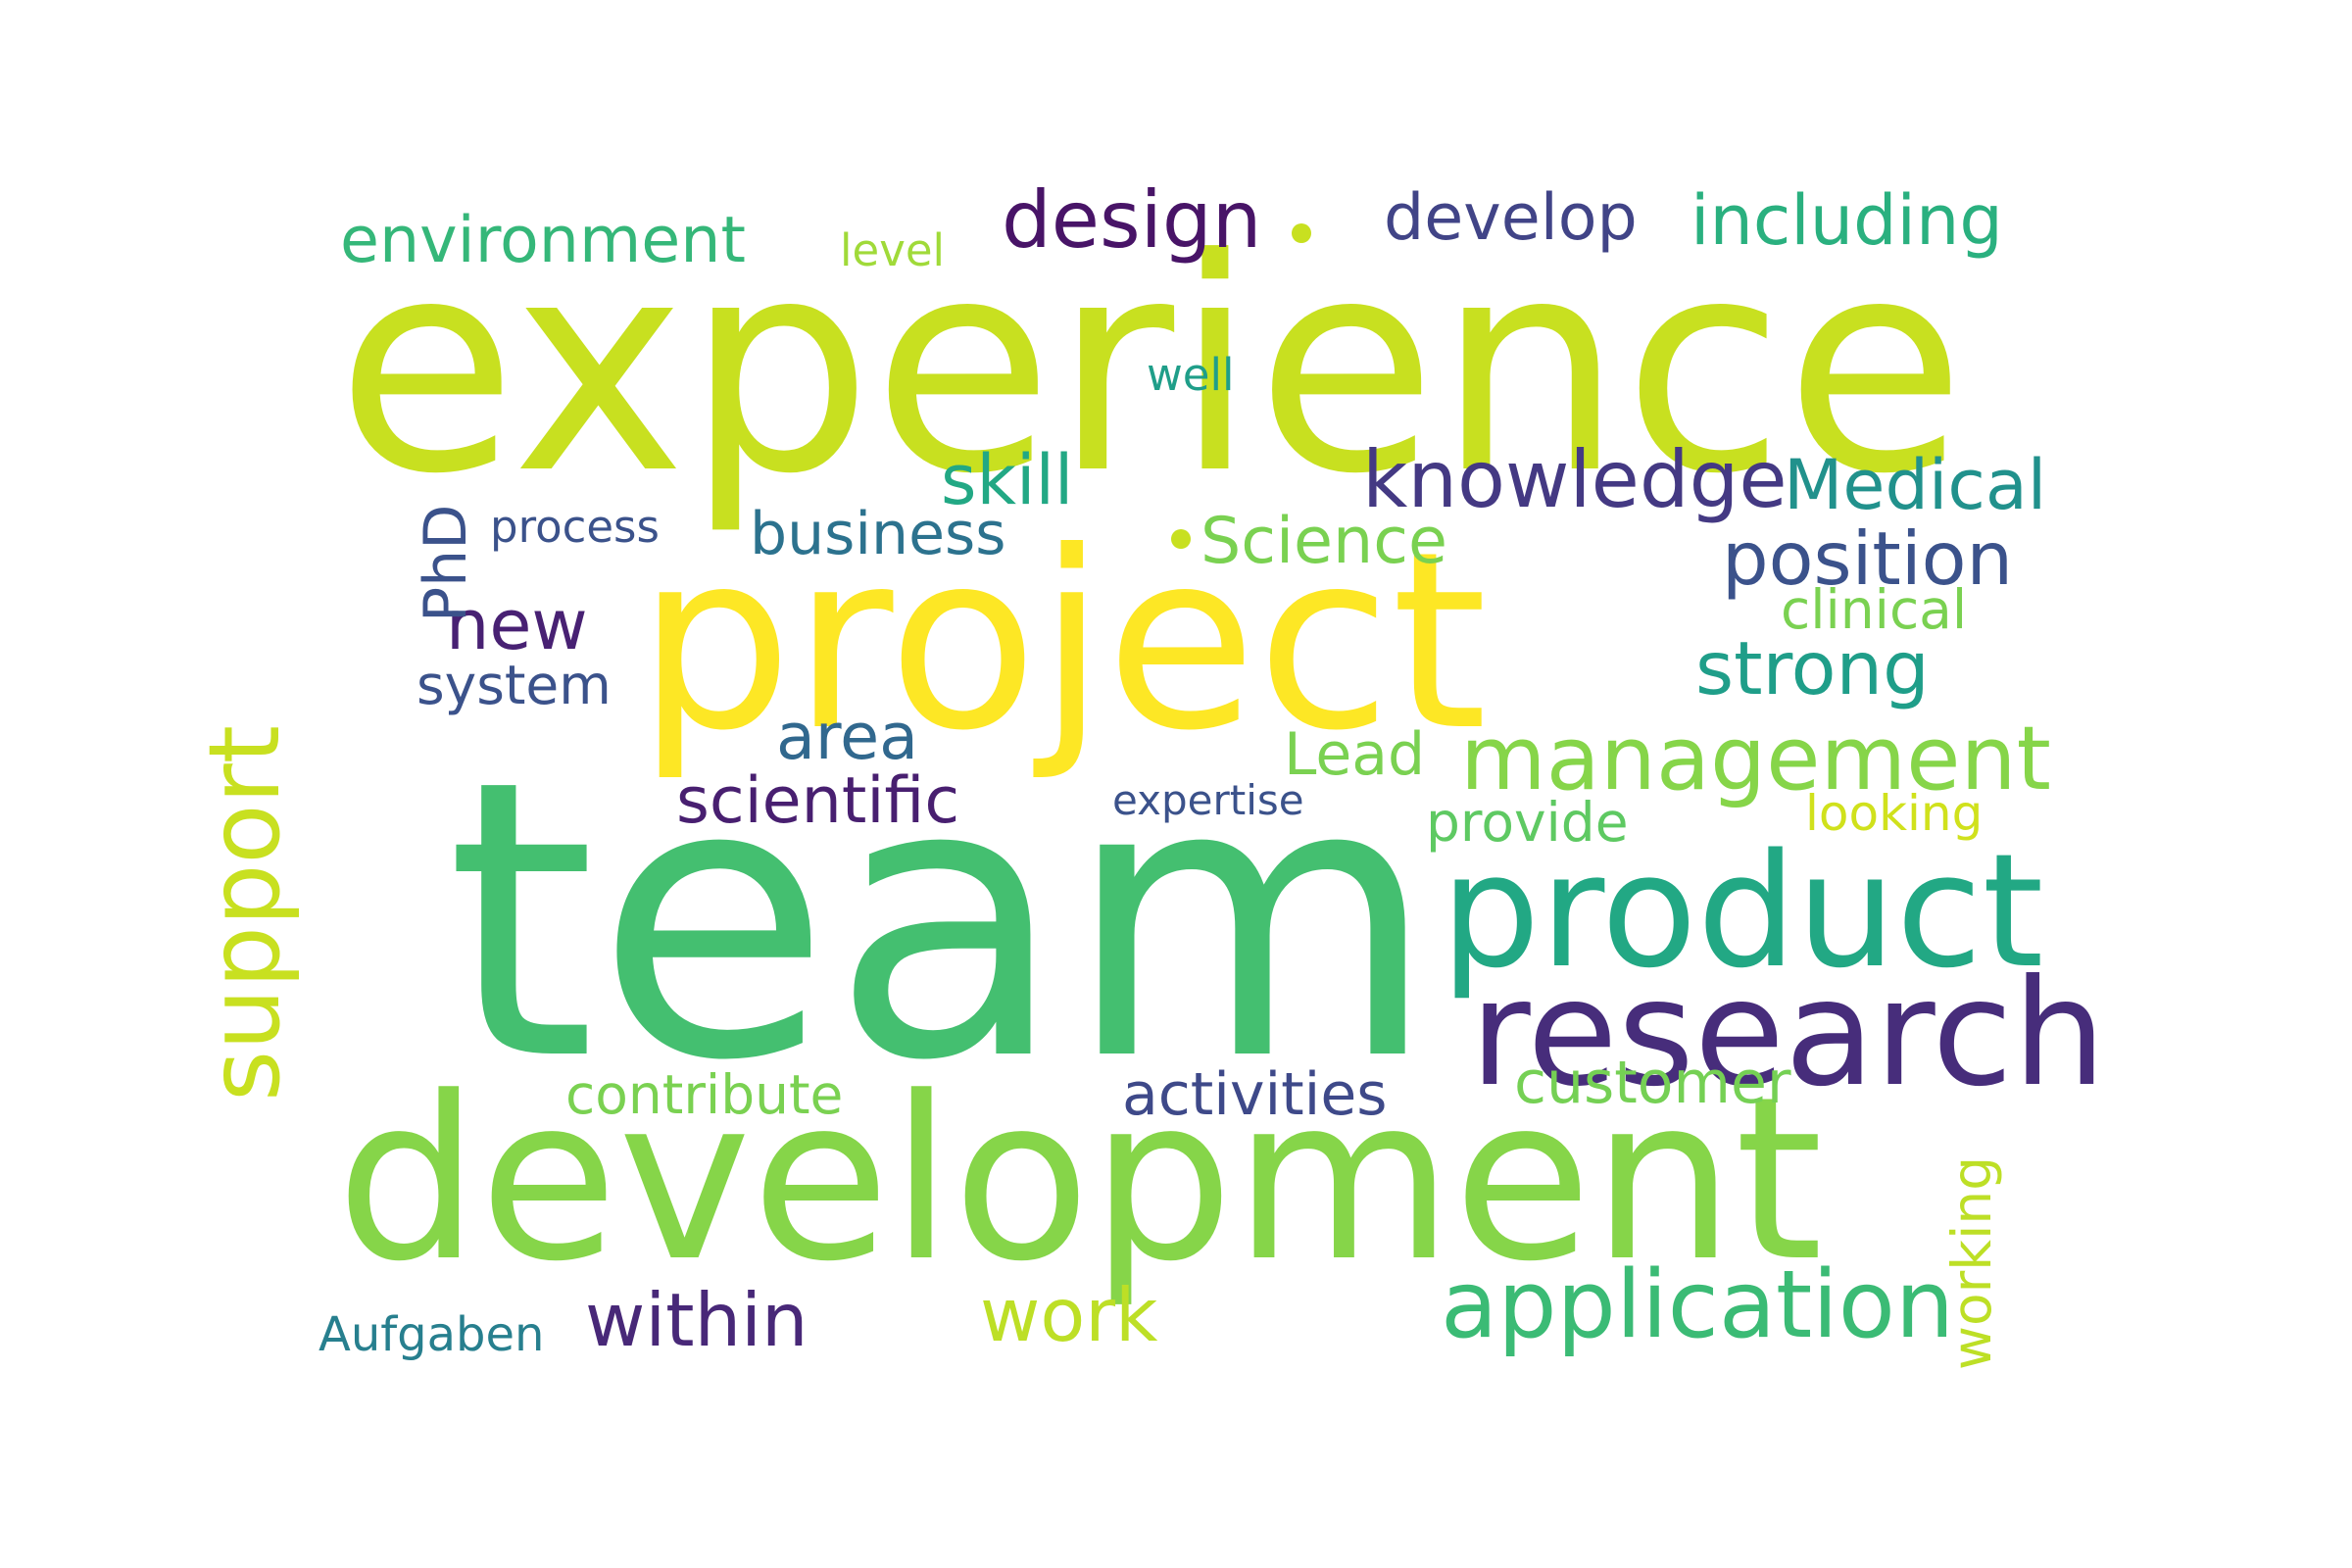  What do you see at coordinates (514, 685) in the screenshot?
I see `word-system: system` at bounding box center [514, 685].